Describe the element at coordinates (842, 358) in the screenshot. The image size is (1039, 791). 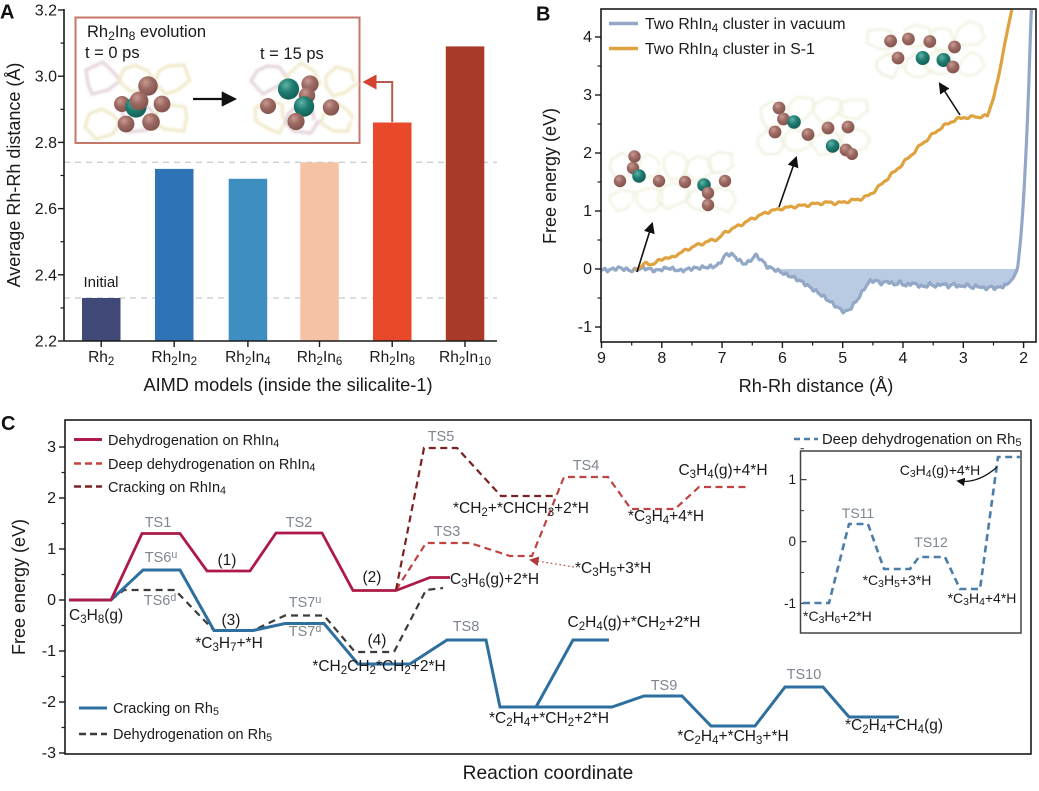
I see `svg-text: 5` at that location.